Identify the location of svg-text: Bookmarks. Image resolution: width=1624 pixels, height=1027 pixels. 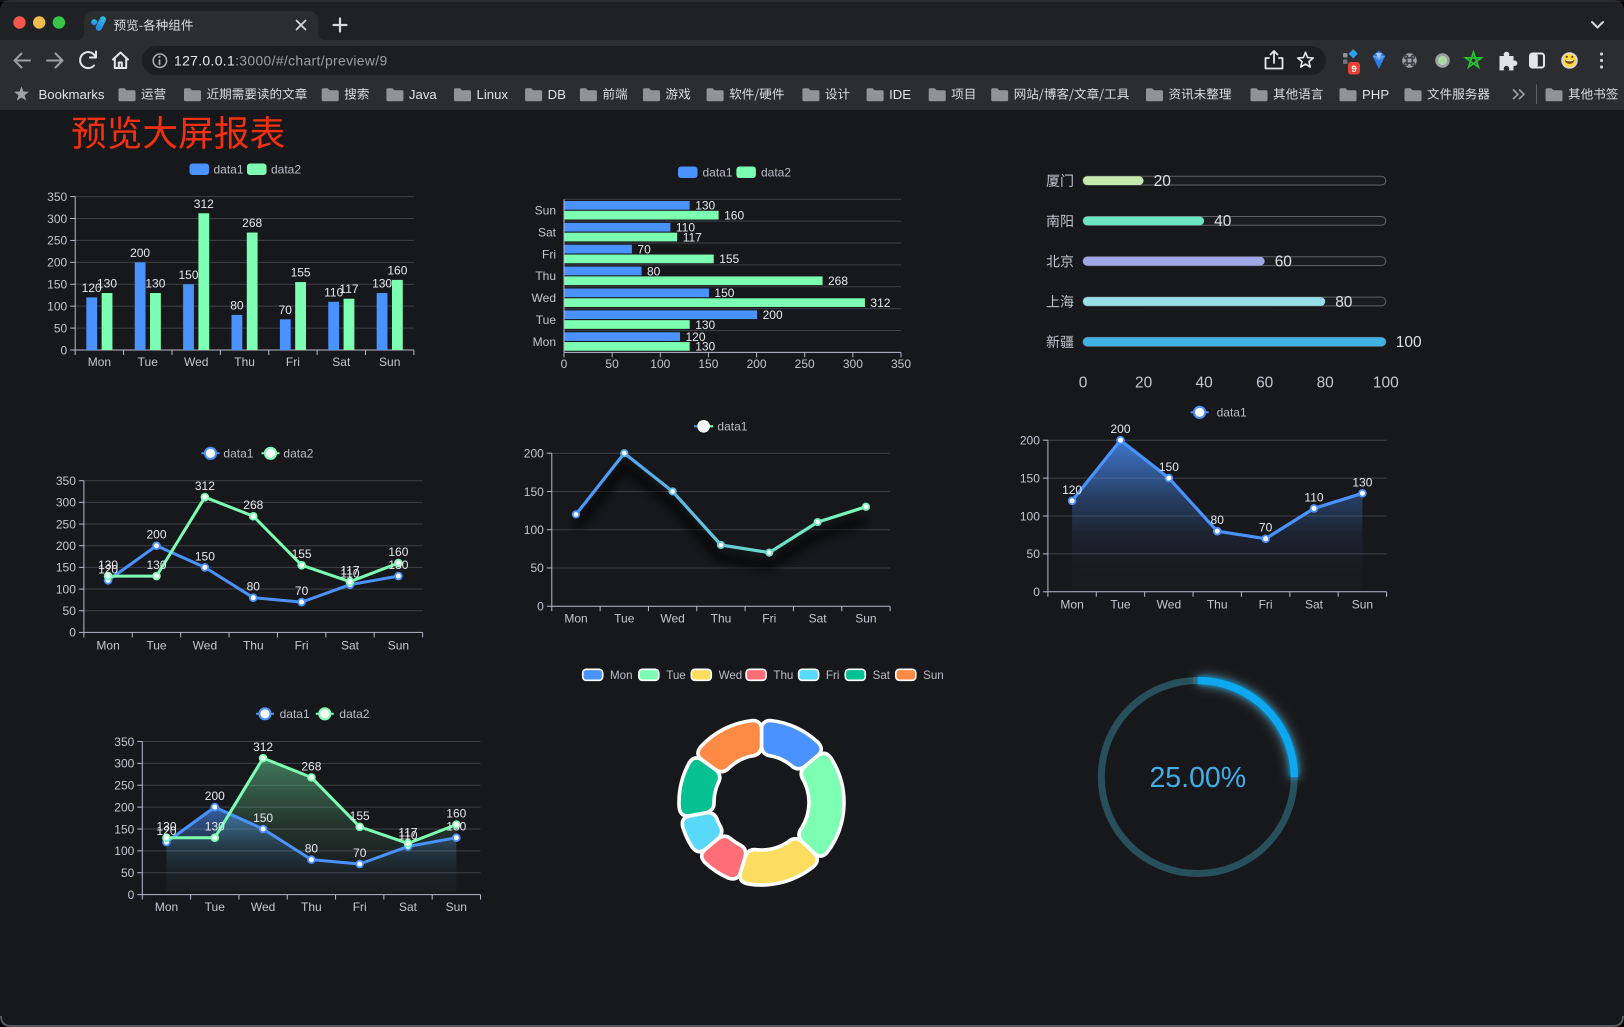
(72, 94).